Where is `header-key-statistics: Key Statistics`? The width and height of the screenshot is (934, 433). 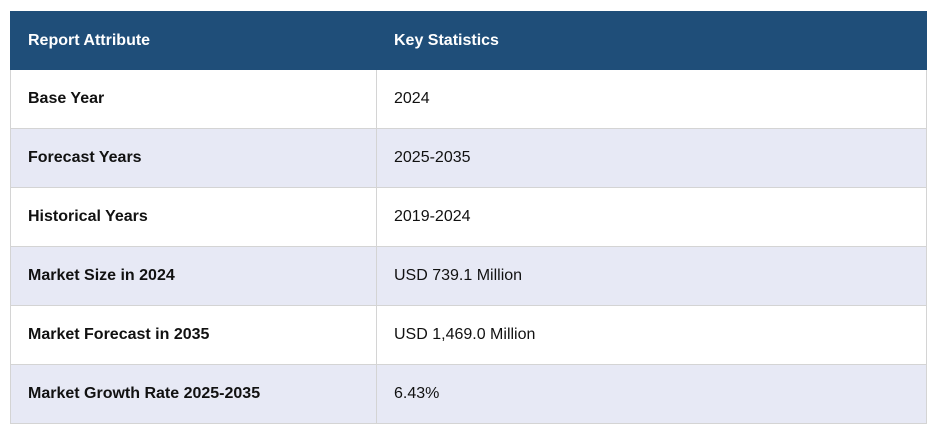 header-key-statistics: Key Statistics is located at coordinates (651, 40).